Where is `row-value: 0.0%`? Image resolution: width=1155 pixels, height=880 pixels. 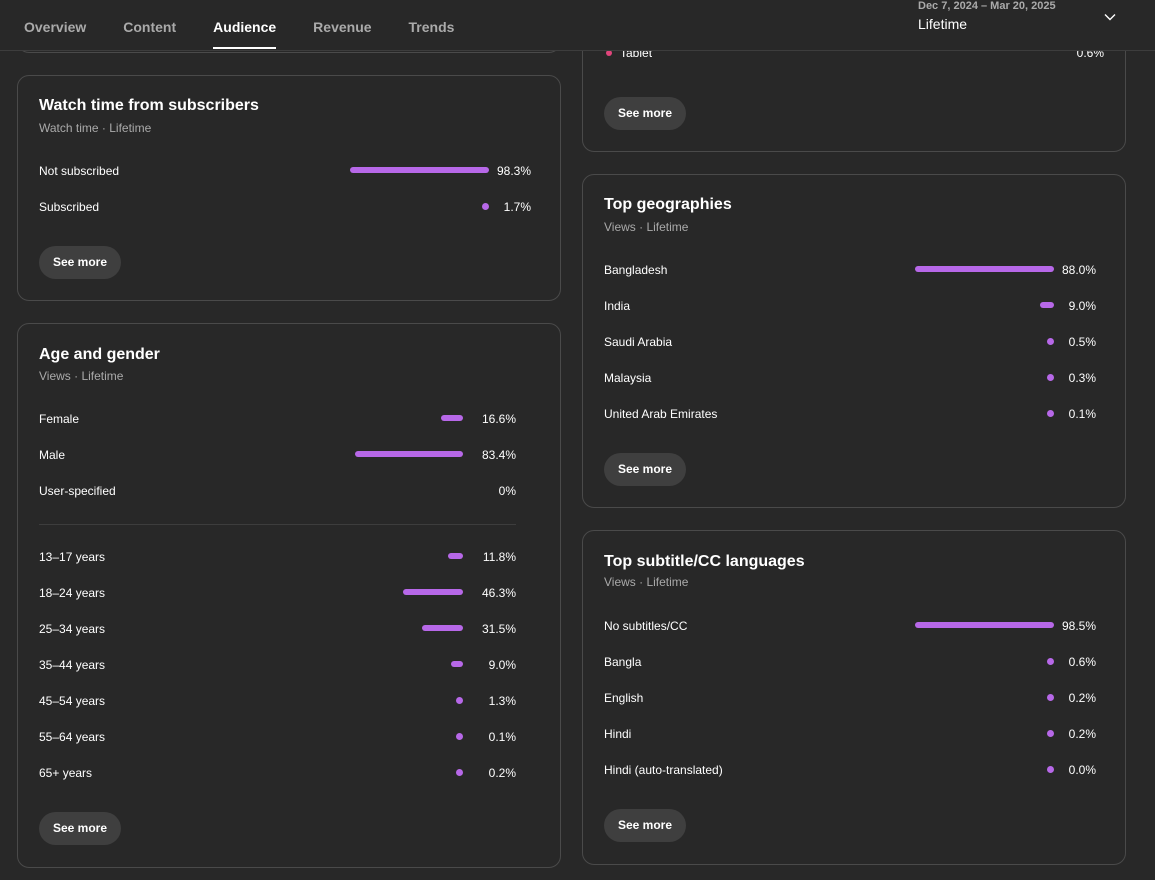 row-value: 0.0% is located at coordinates (1082, 770).